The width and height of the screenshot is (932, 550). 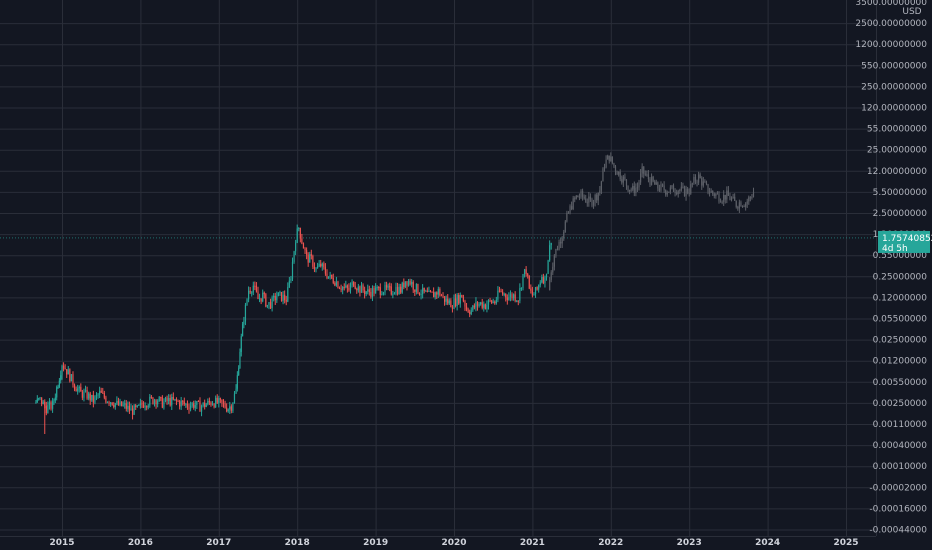 I want to click on x-tick-label: 2023, so click(x=689, y=543).